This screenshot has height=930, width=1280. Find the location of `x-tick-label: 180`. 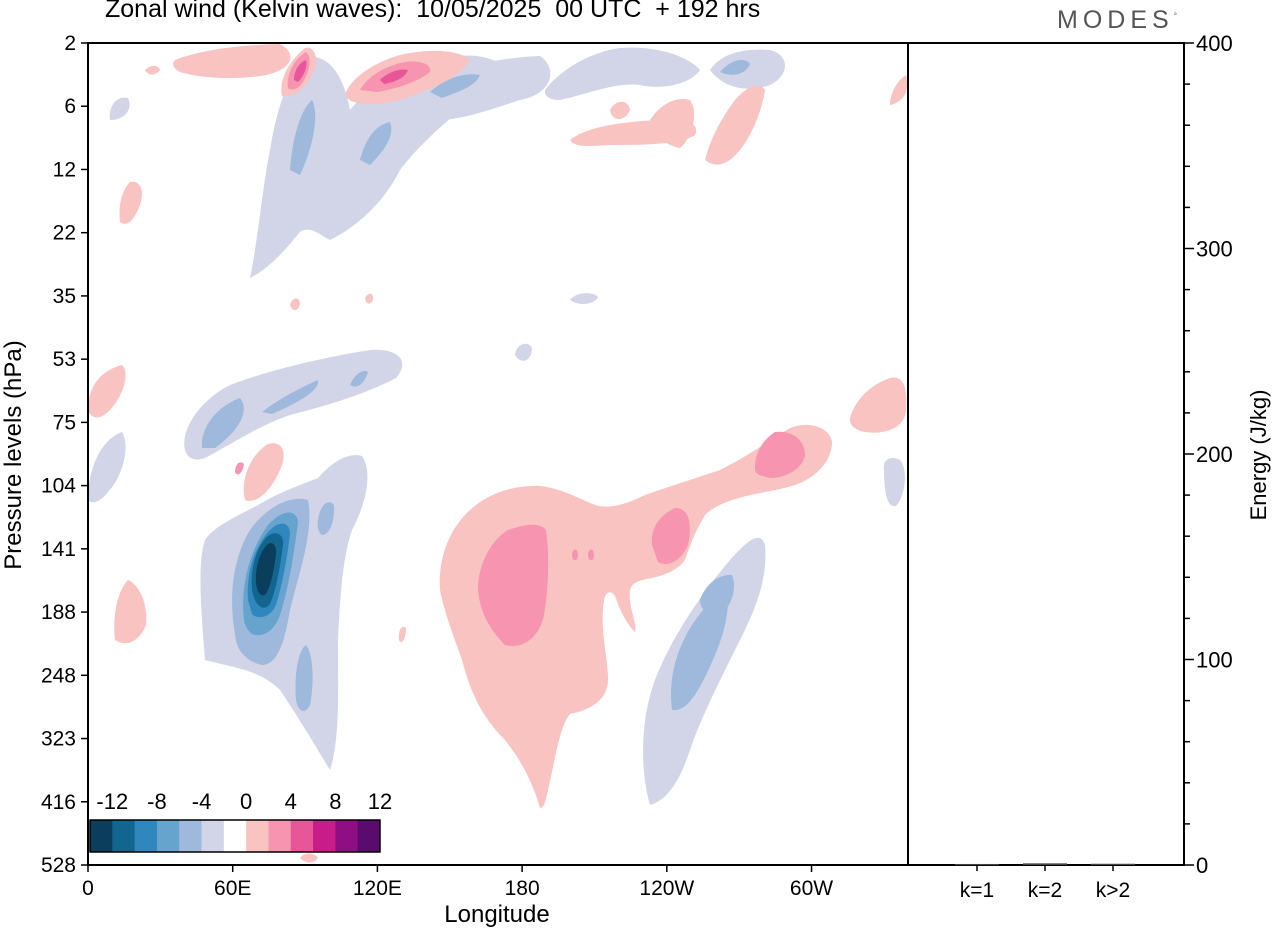

x-tick-label: 180 is located at coordinates (522, 888).